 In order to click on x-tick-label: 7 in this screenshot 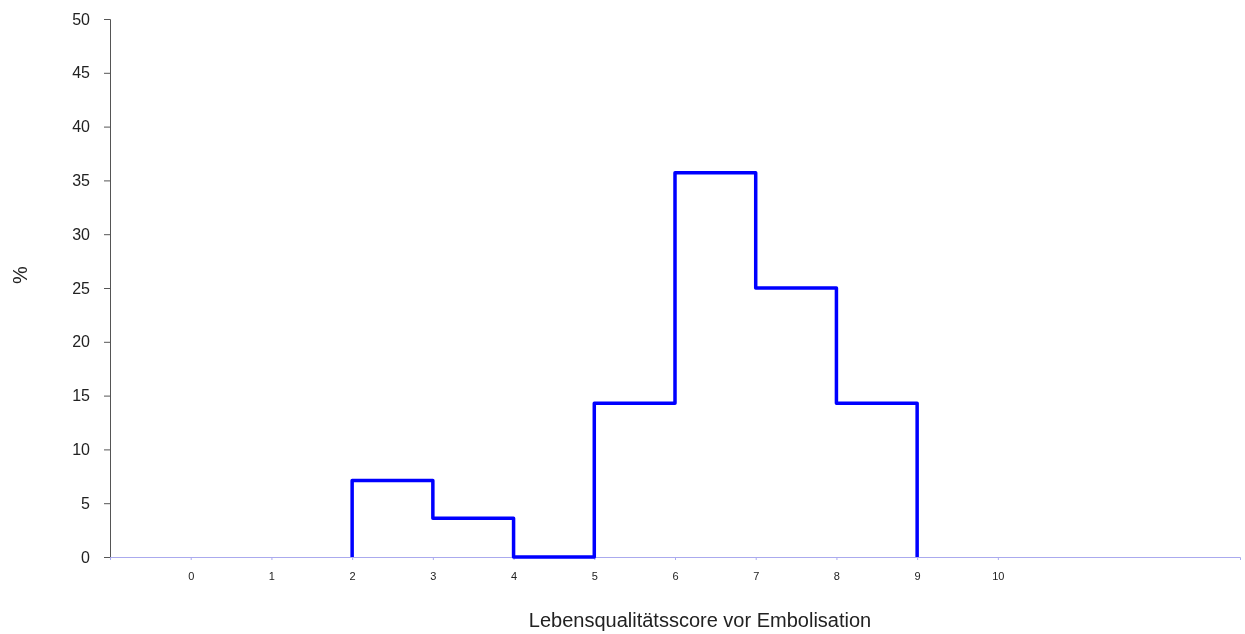, I will do `click(756, 575)`.